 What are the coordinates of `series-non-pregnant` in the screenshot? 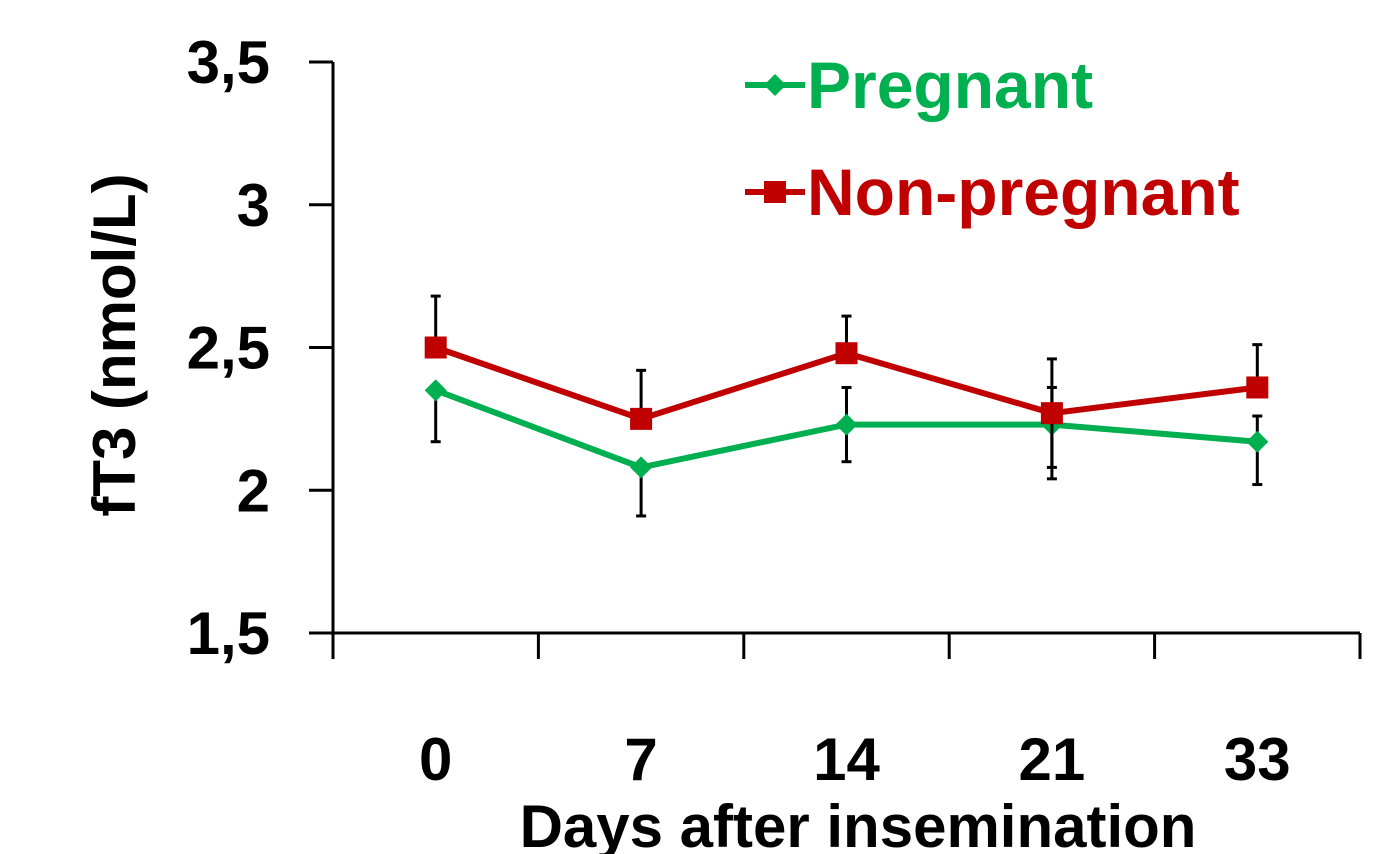 It's located at (846, 381).